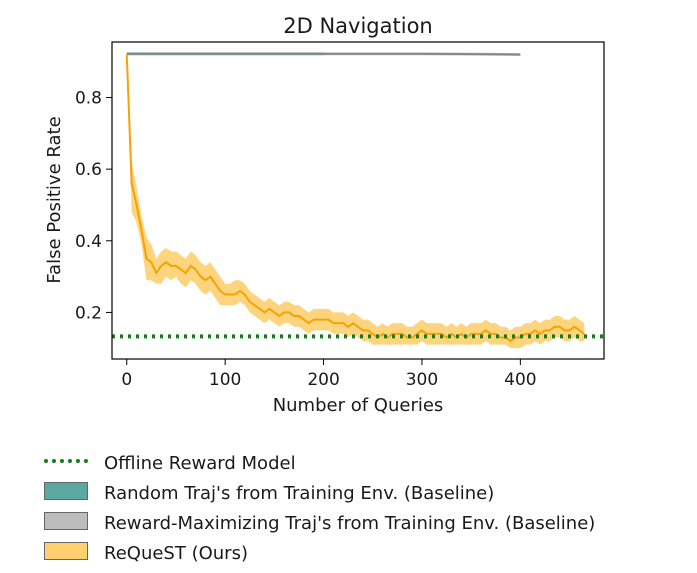  Describe the element at coordinates (66, 491) in the screenshot. I see `legend-swatch-random` at that location.